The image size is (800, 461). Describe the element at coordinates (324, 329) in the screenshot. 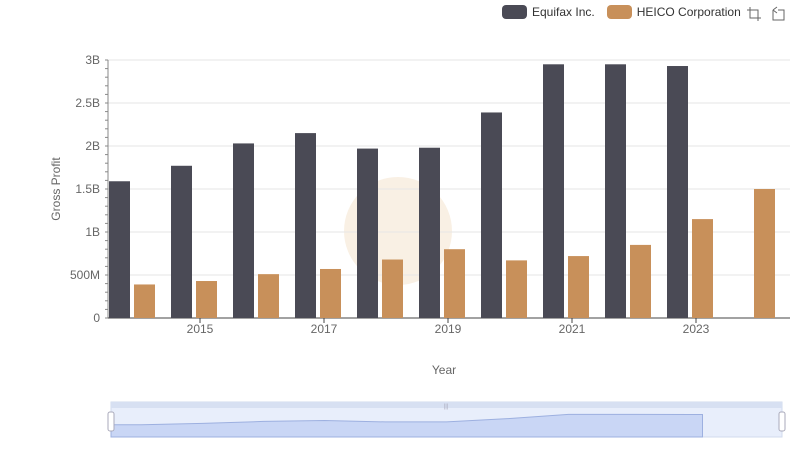

I see `x-tick-label: 2017` at that location.